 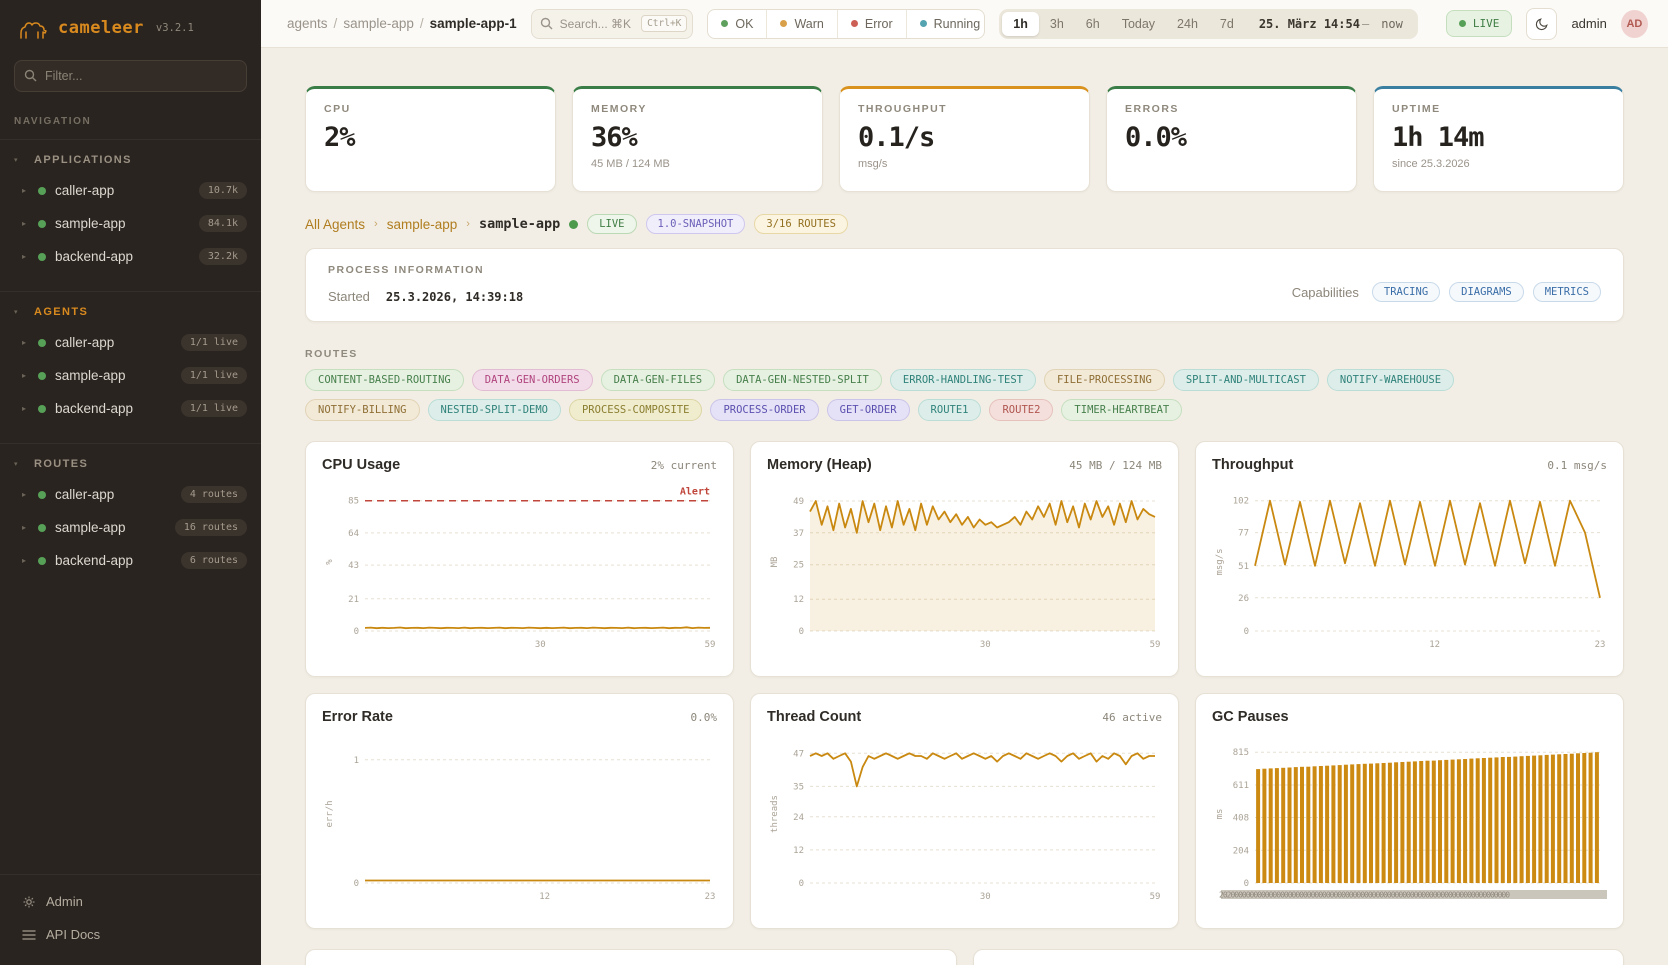 I want to click on route-badge: ROUTE2, so click(x=1021, y=410).